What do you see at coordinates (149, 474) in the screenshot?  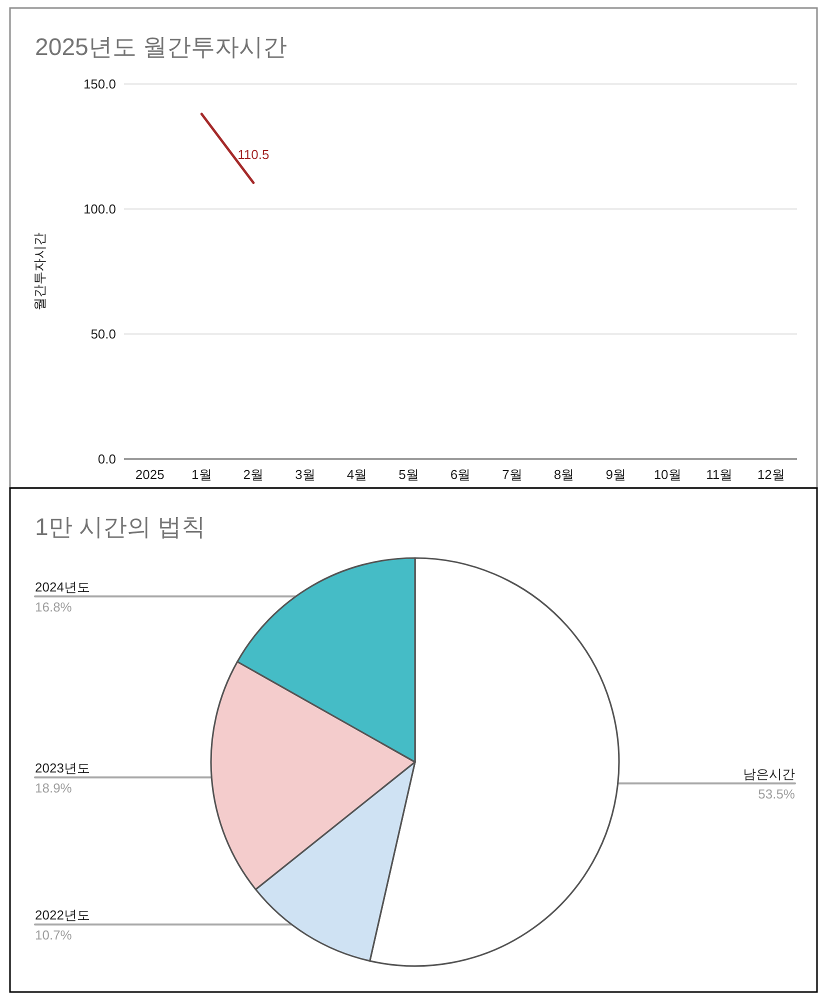 I see `x-tick-label: 2025` at bounding box center [149, 474].